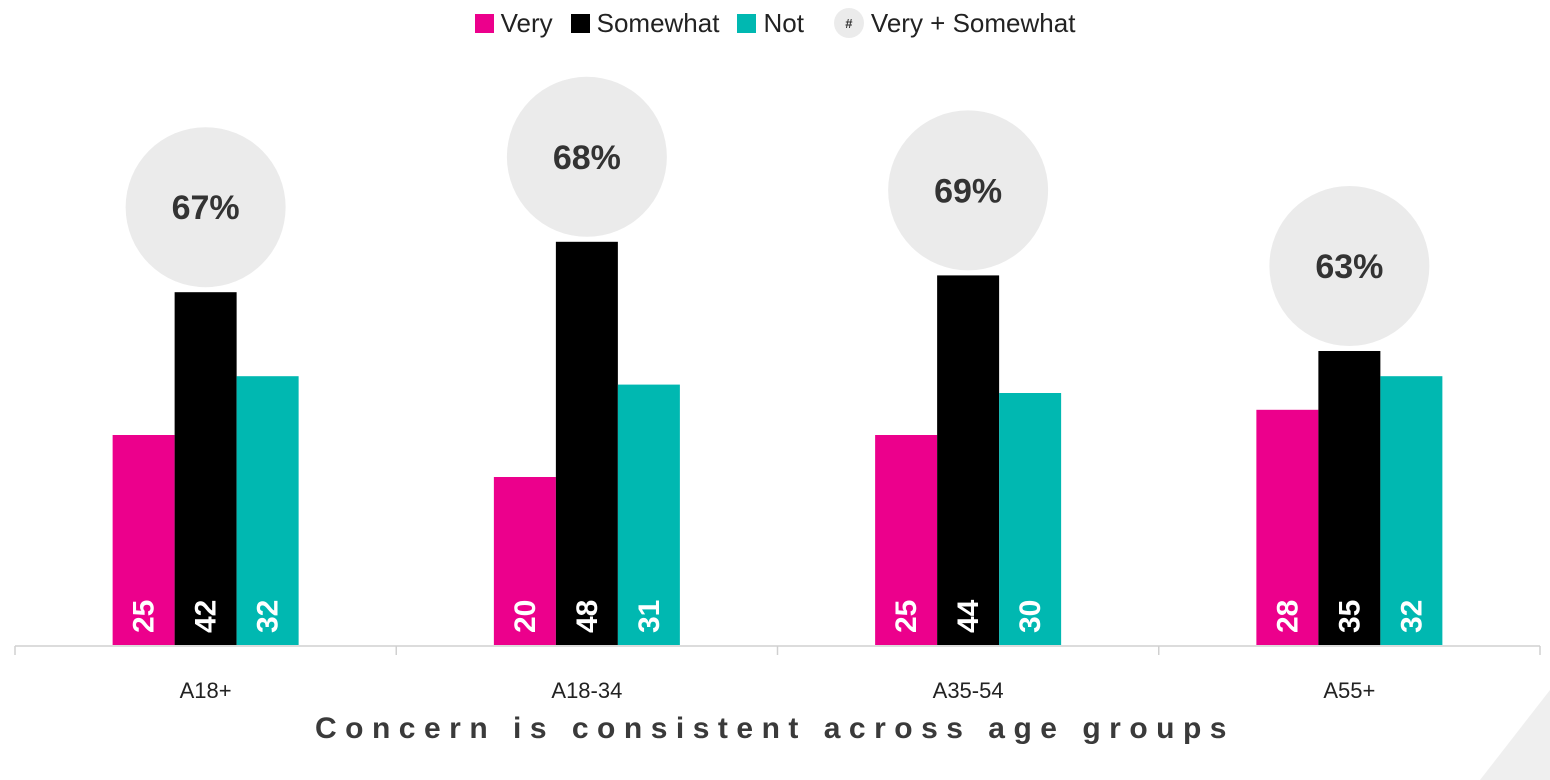 The height and width of the screenshot is (780, 1550). I want to click on legend-item-somewhat: Somewhat, so click(645, 23).